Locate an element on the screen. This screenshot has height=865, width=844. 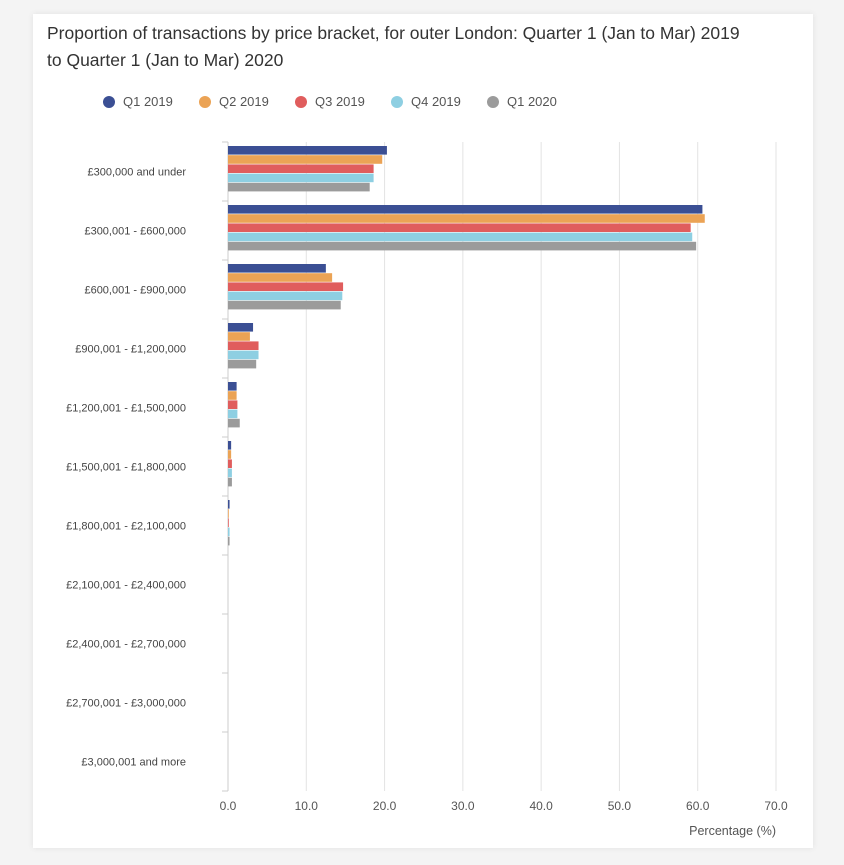
category-label: £1,200,001 - £1,500,000 is located at coordinates (126, 409).